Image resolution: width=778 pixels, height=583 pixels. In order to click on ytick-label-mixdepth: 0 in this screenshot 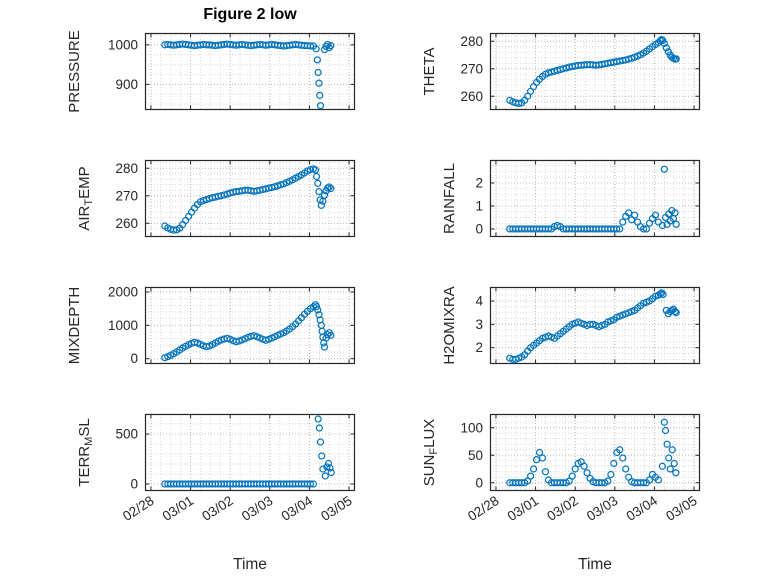, I will do `click(134, 358)`.